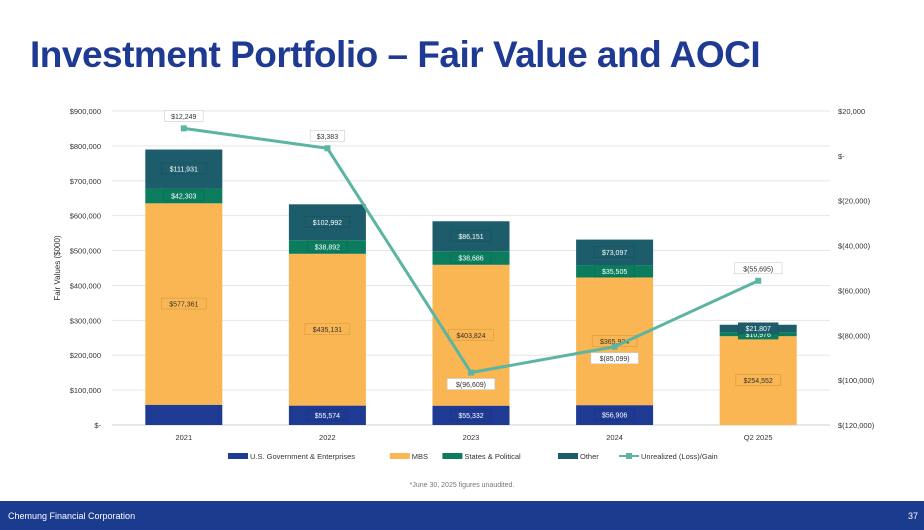 The width and height of the screenshot is (924, 530). Describe the element at coordinates (57, 268) in the screenshot. I see `y-axis-label: Fair Values ($000)` at that location.